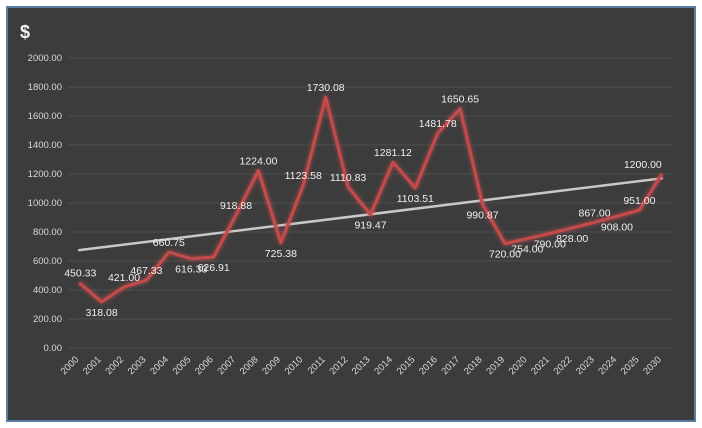  Describe the element at coordinates (451, 365) in the screenshot. I see `x-tick-label: 2017` at that location.